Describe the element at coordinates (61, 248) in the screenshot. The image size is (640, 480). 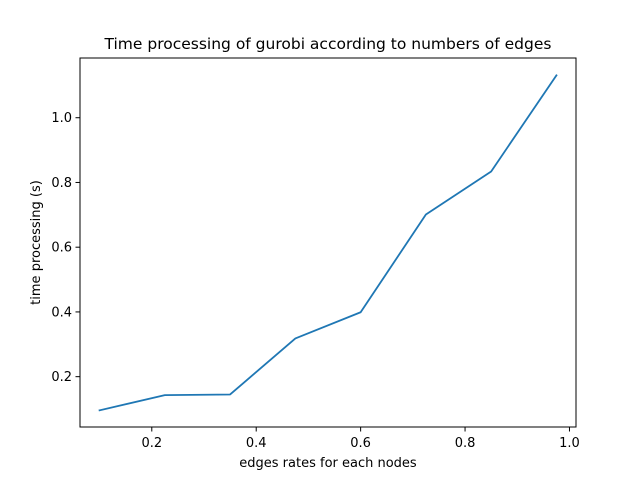
I see `y-tick-label-2: 0.6` at that location.